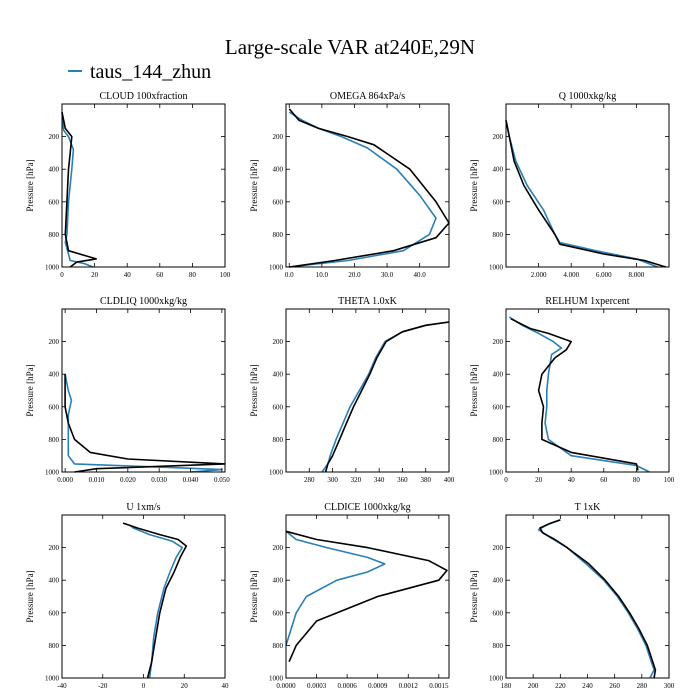  What do you see at coordinates (539, 275) in the screenshot?
I see `x-tick-label: 2.000` at bounding box center [539, 275].